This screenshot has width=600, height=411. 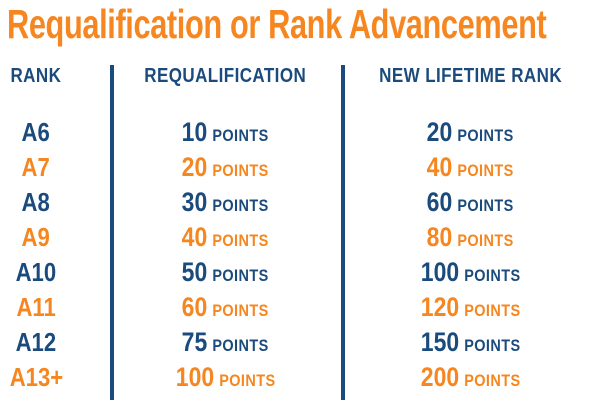 What do you see at coordinates (36, 377) in the screenshot?
I see `rank-label: A13+` at bounding box center [36, 377].